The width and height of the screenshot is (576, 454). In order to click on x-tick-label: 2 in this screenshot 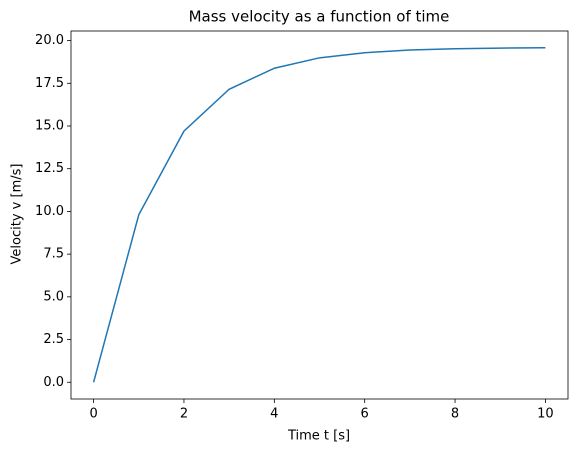, I will do `click(184, 414)`.